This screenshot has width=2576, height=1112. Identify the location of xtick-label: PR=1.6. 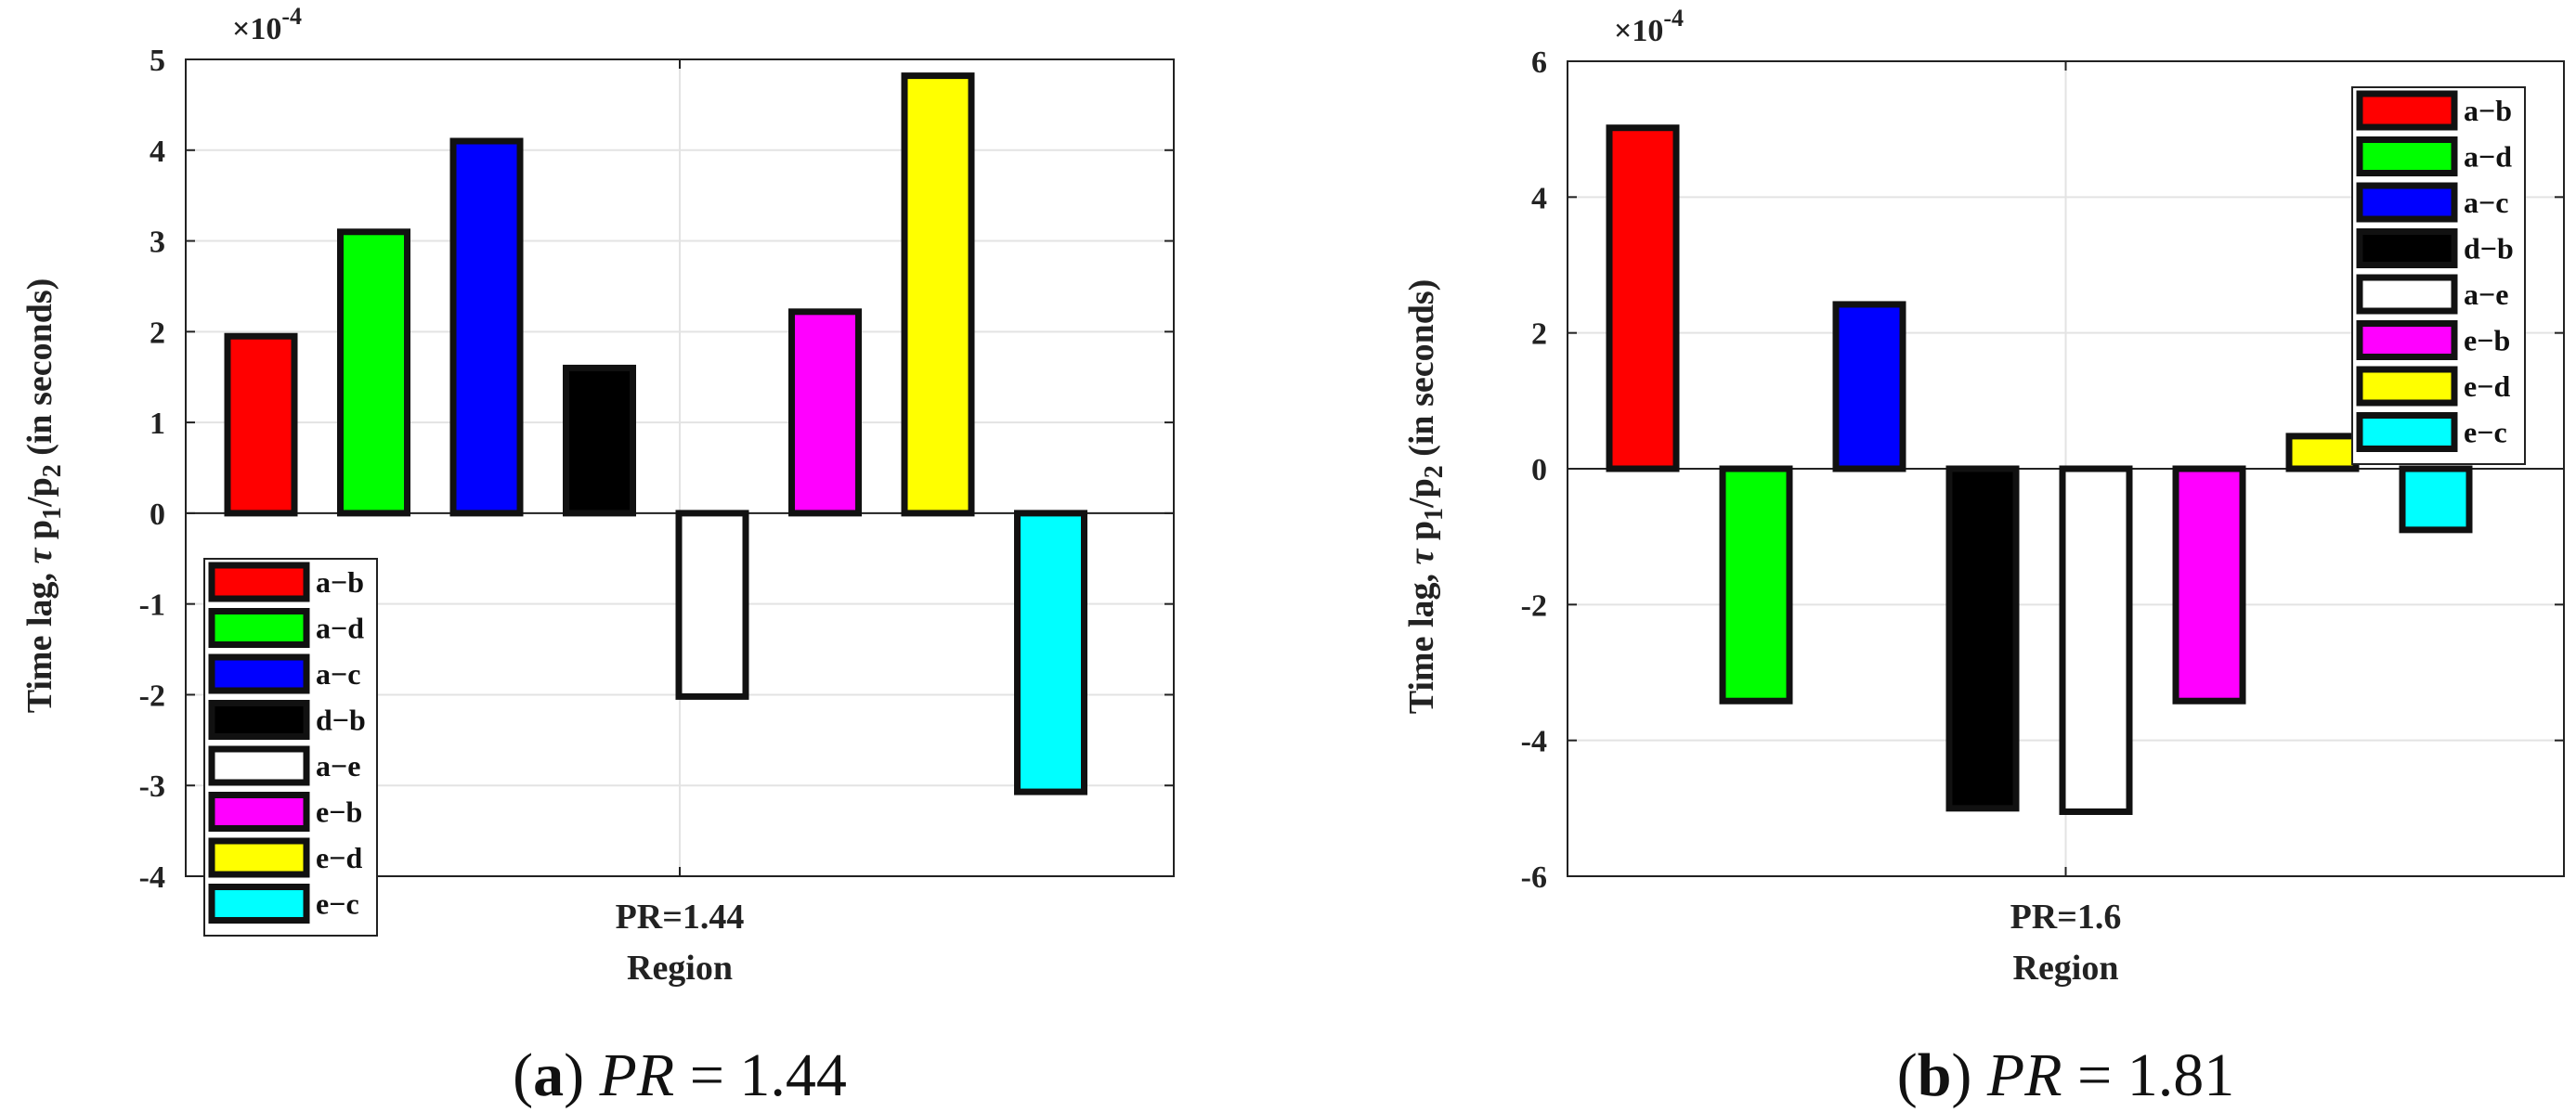
(2066, 917).